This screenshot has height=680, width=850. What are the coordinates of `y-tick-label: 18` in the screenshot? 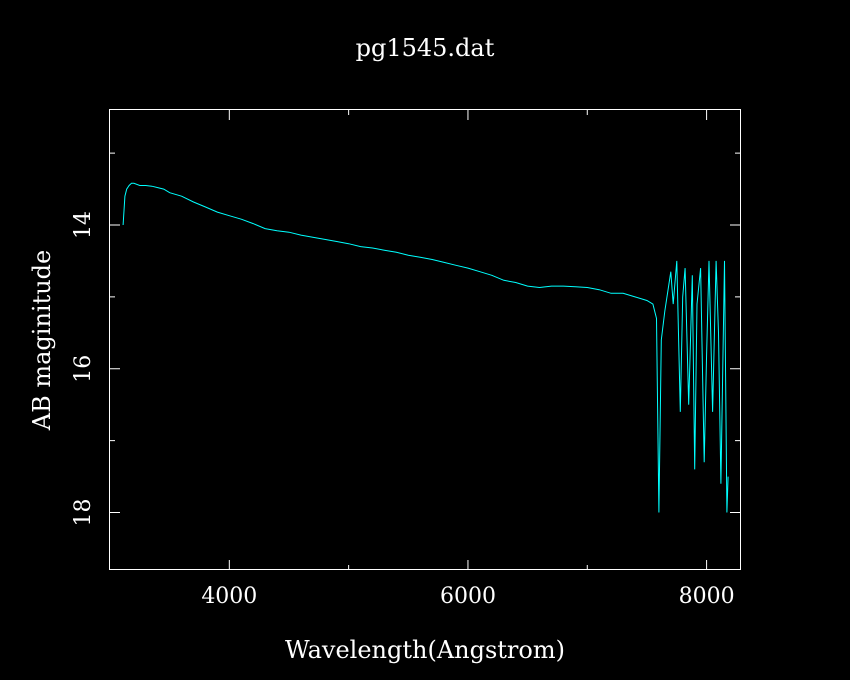 It's located at (83, 513).